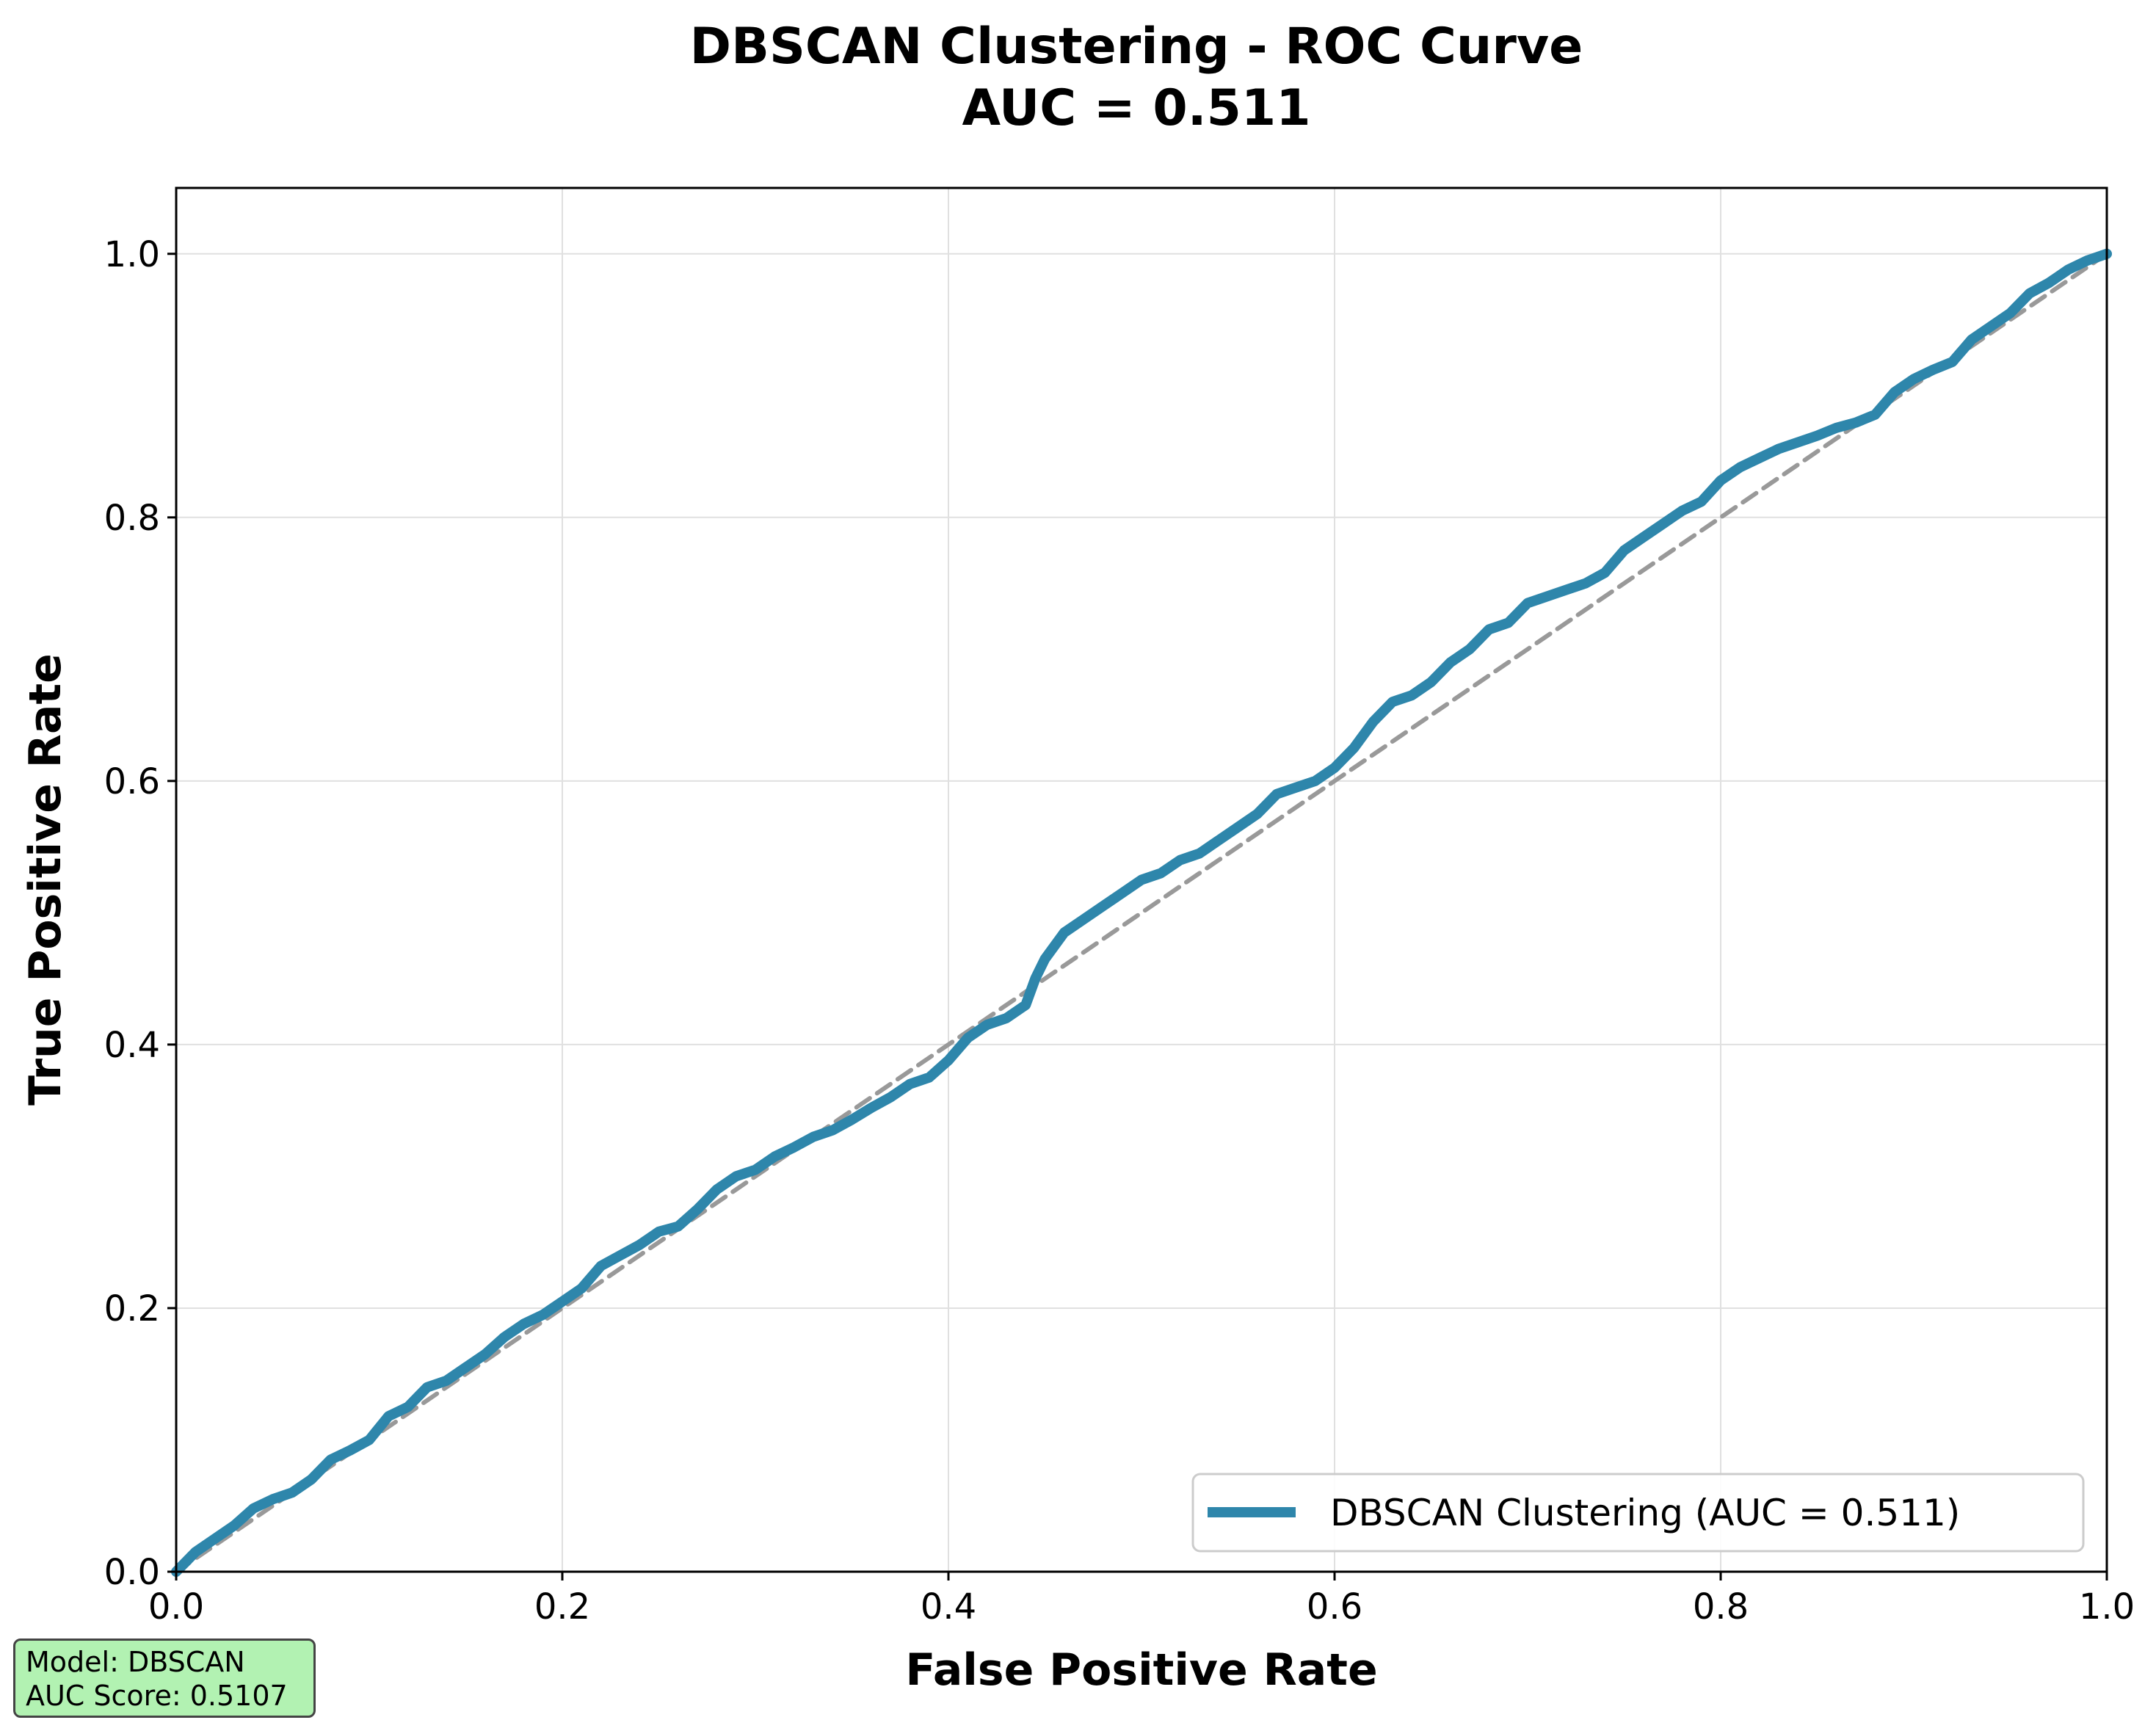 This screenshot has height=1731, width=2156. What do you see at coordinates (132, 1308) in the screenshot?
I see `y-tick-label: 0.2` at bounding box center [132, 1308].